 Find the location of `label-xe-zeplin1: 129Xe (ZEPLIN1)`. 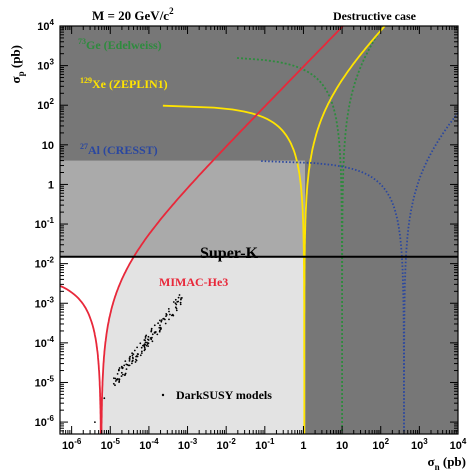

label-xe-zeplin1: 129Xe (ZEPLIN1) is located at coordinates (124, 83).